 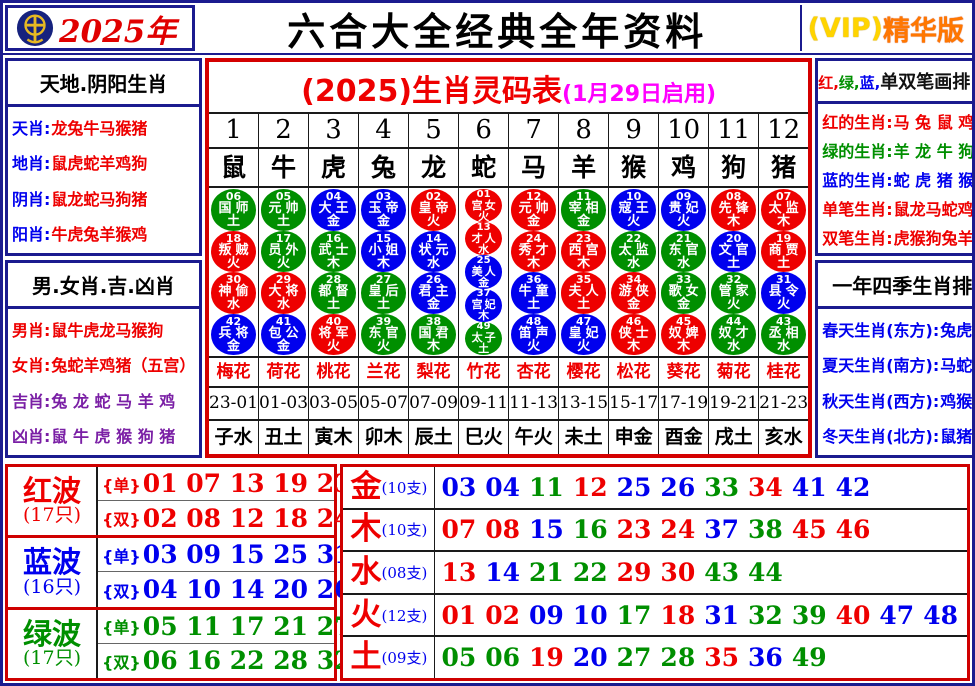 I want to click on panel-item-label: 红的生肖:, so click(x=857, y=122).